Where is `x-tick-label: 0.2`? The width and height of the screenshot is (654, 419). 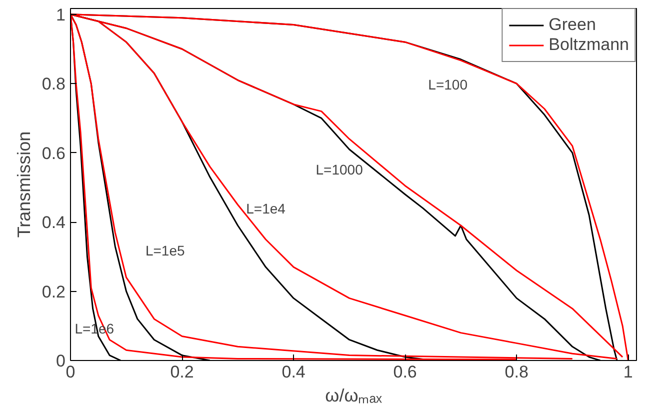
x-tick-label: 0.2 is located at coordinates (182, 372).